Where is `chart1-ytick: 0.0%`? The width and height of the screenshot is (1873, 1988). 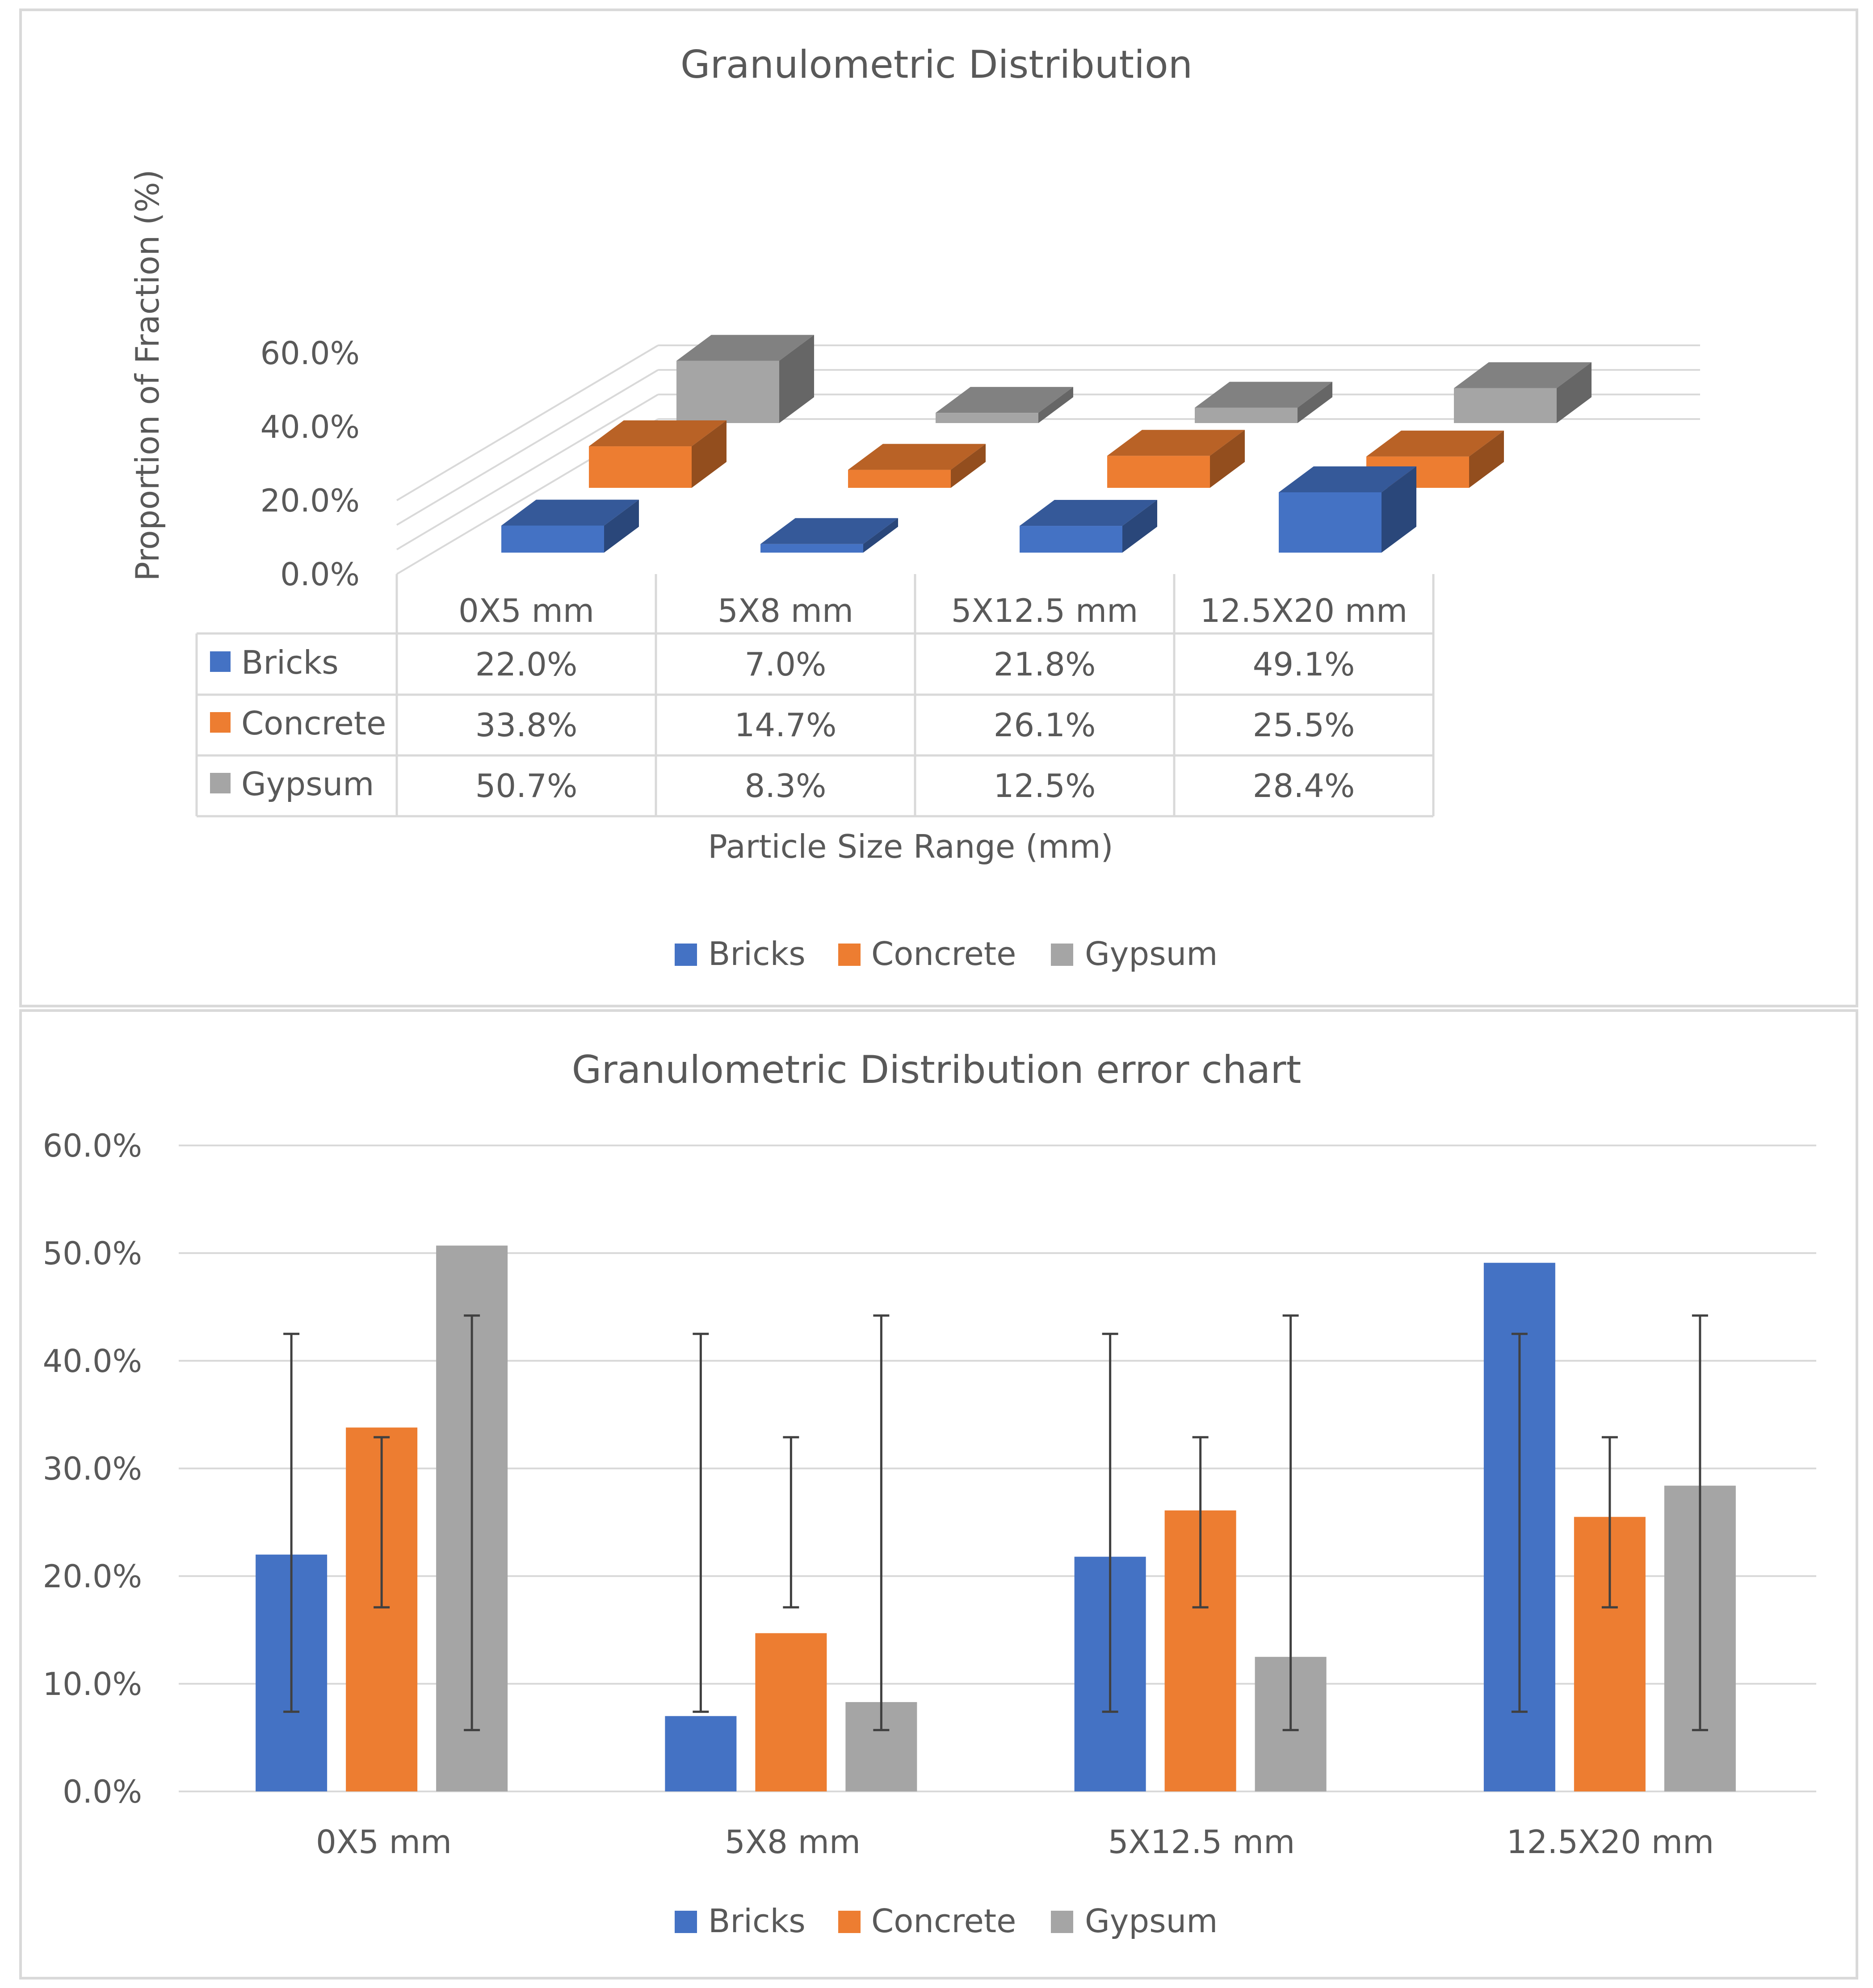
chart1-ytick: 0.0% is located at coordinates (320, 574).